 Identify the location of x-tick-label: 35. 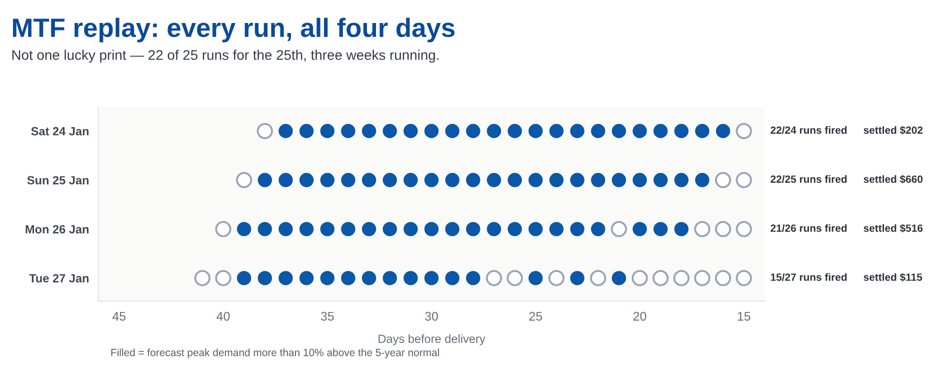
(327, 316).